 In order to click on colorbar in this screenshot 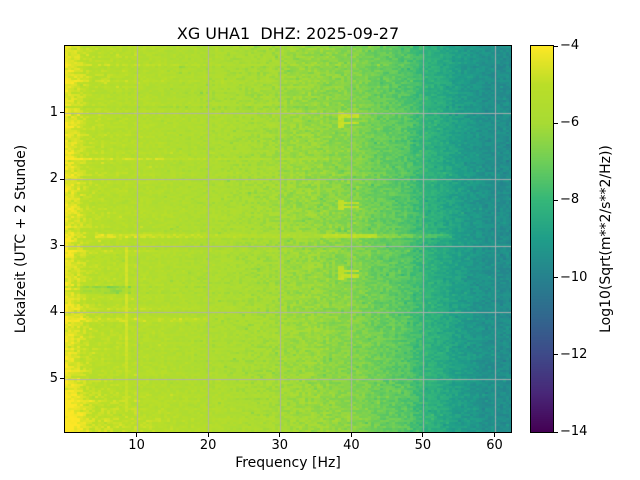, I will do `click(542, 239)`.